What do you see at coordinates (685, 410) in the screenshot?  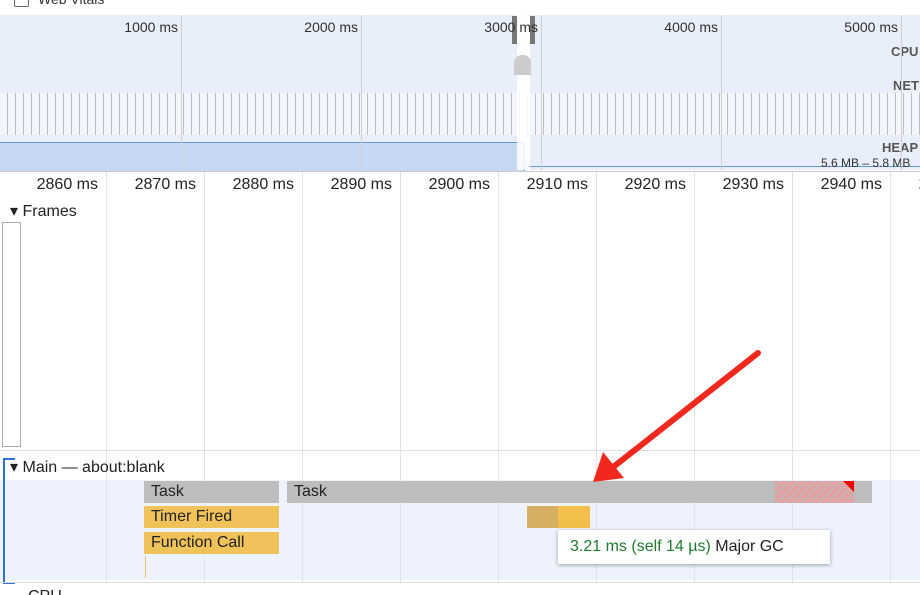 I see `arrow-shaft` at bounding box center [685, 410].